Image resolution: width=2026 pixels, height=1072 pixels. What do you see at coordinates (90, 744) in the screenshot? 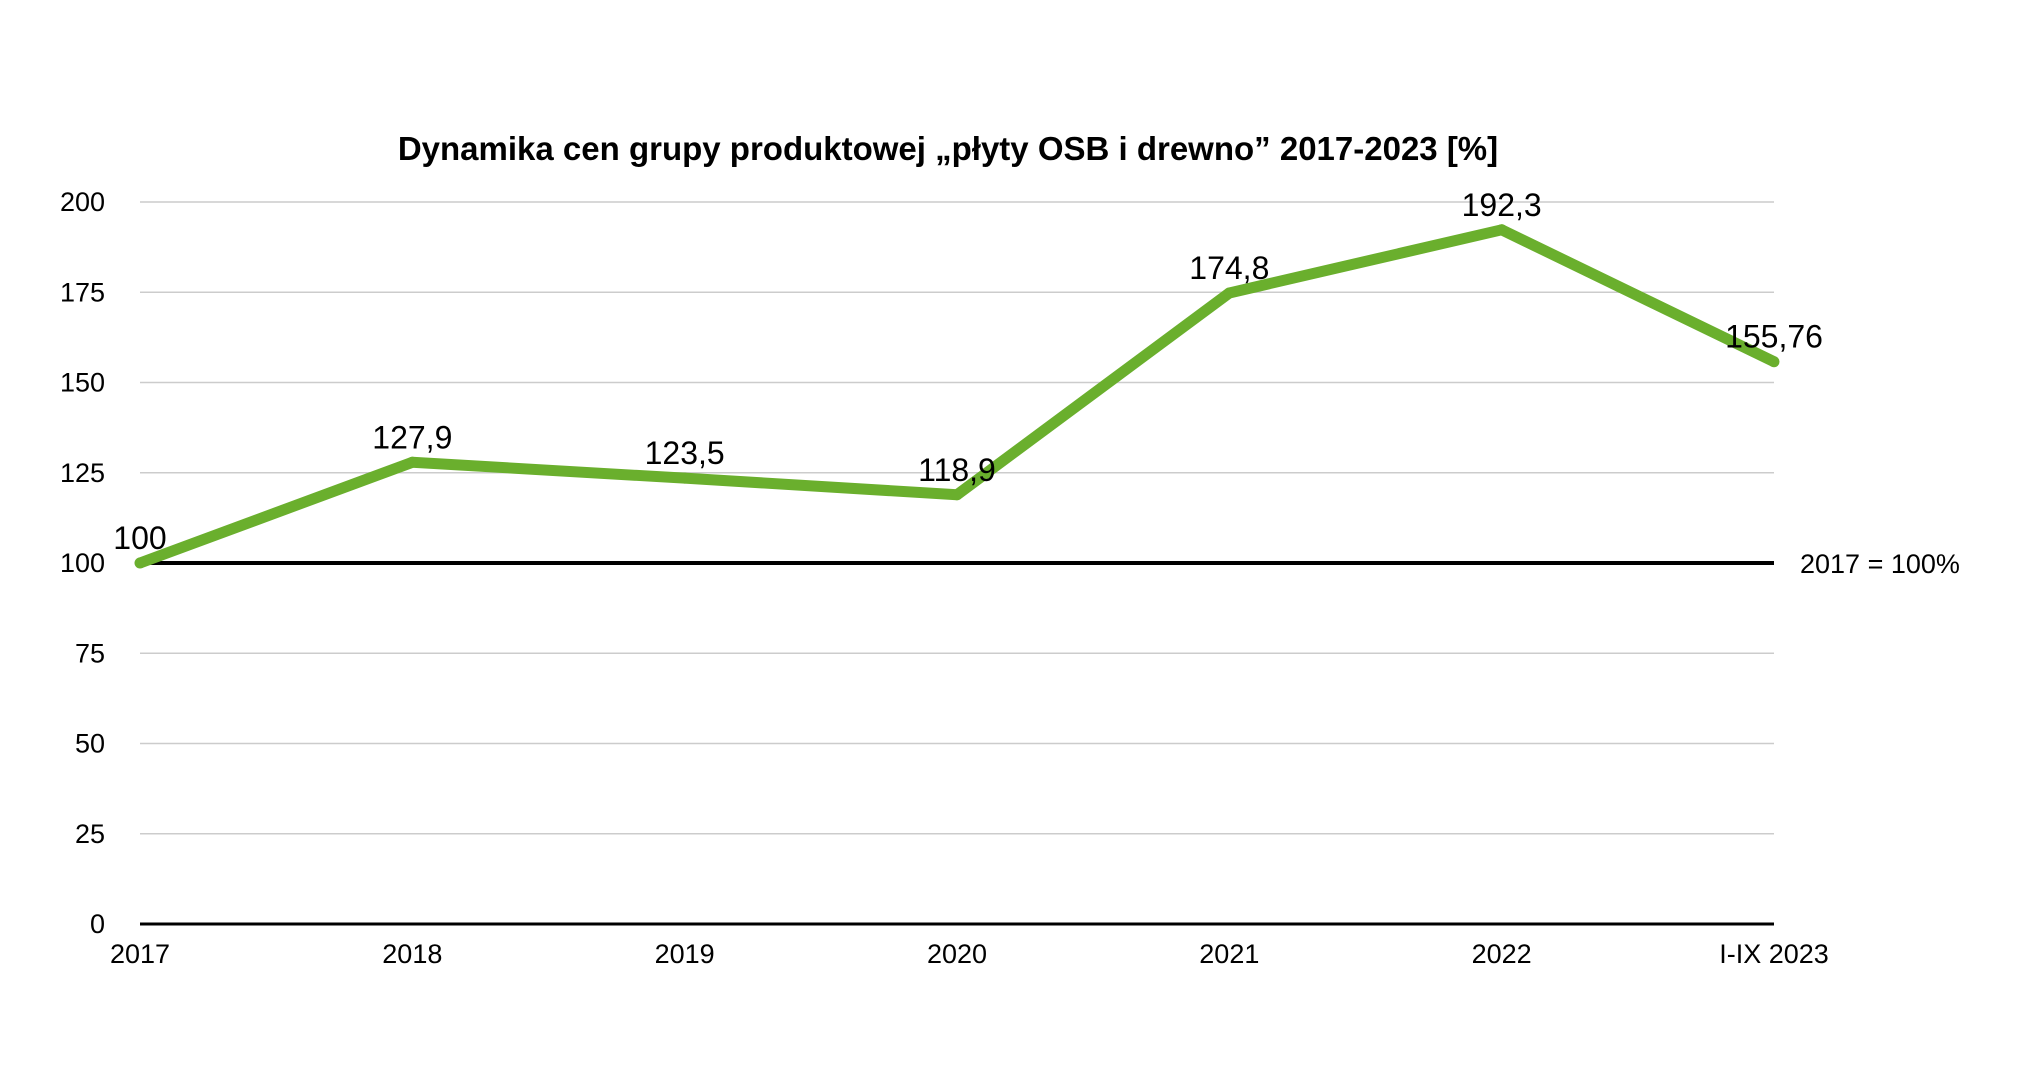
I see `y-tick-label: 50` at bounding box center [90, 744].